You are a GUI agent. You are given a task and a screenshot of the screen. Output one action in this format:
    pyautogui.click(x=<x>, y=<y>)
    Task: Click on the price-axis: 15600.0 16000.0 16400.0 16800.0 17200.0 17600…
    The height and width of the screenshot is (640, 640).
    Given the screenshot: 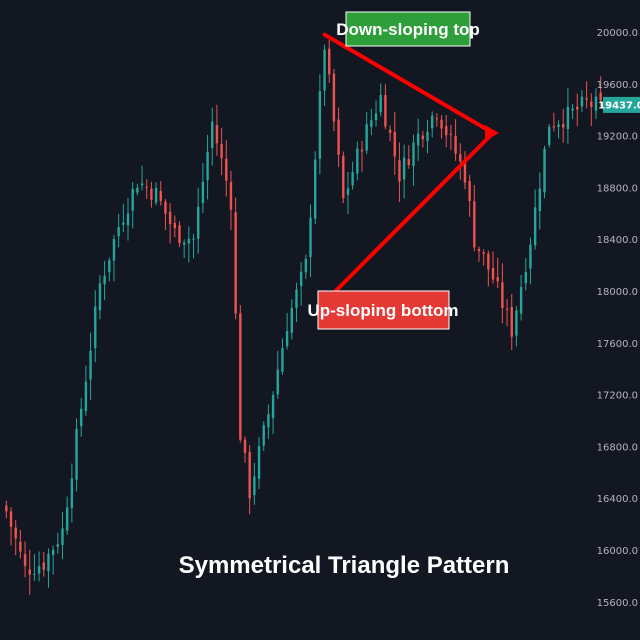 What is the action you would take?
    pyautogui.click(x=617, y=318)
    